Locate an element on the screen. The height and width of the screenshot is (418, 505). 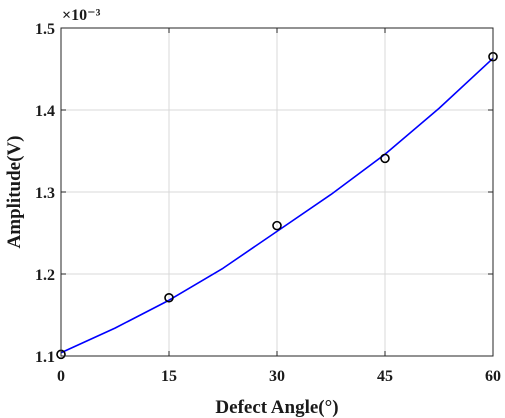
x-tick-label: 0 is located at coordinates (61, 376).